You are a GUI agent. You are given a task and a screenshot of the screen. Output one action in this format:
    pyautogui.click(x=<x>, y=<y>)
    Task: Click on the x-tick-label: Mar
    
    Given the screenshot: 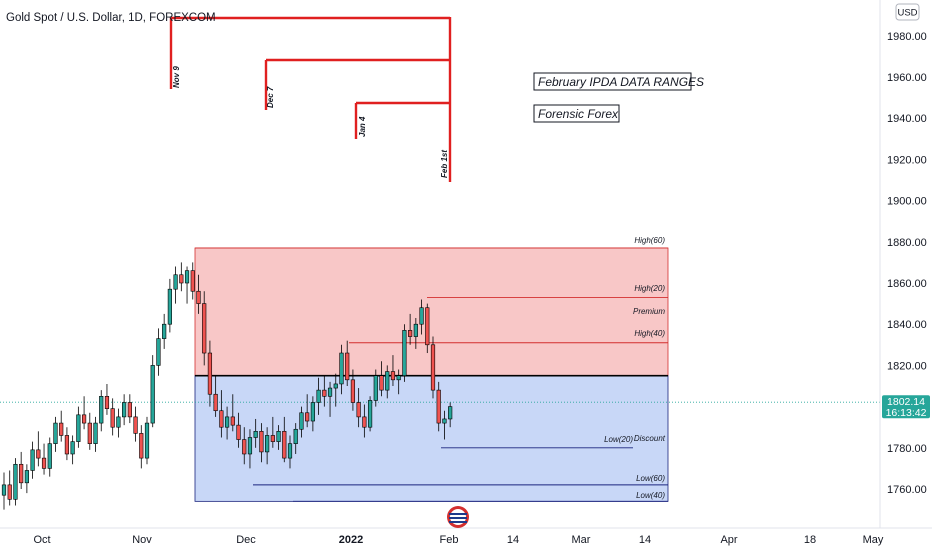 What is the action you would take?
    pyautogui.click(x=581, y=540)
    